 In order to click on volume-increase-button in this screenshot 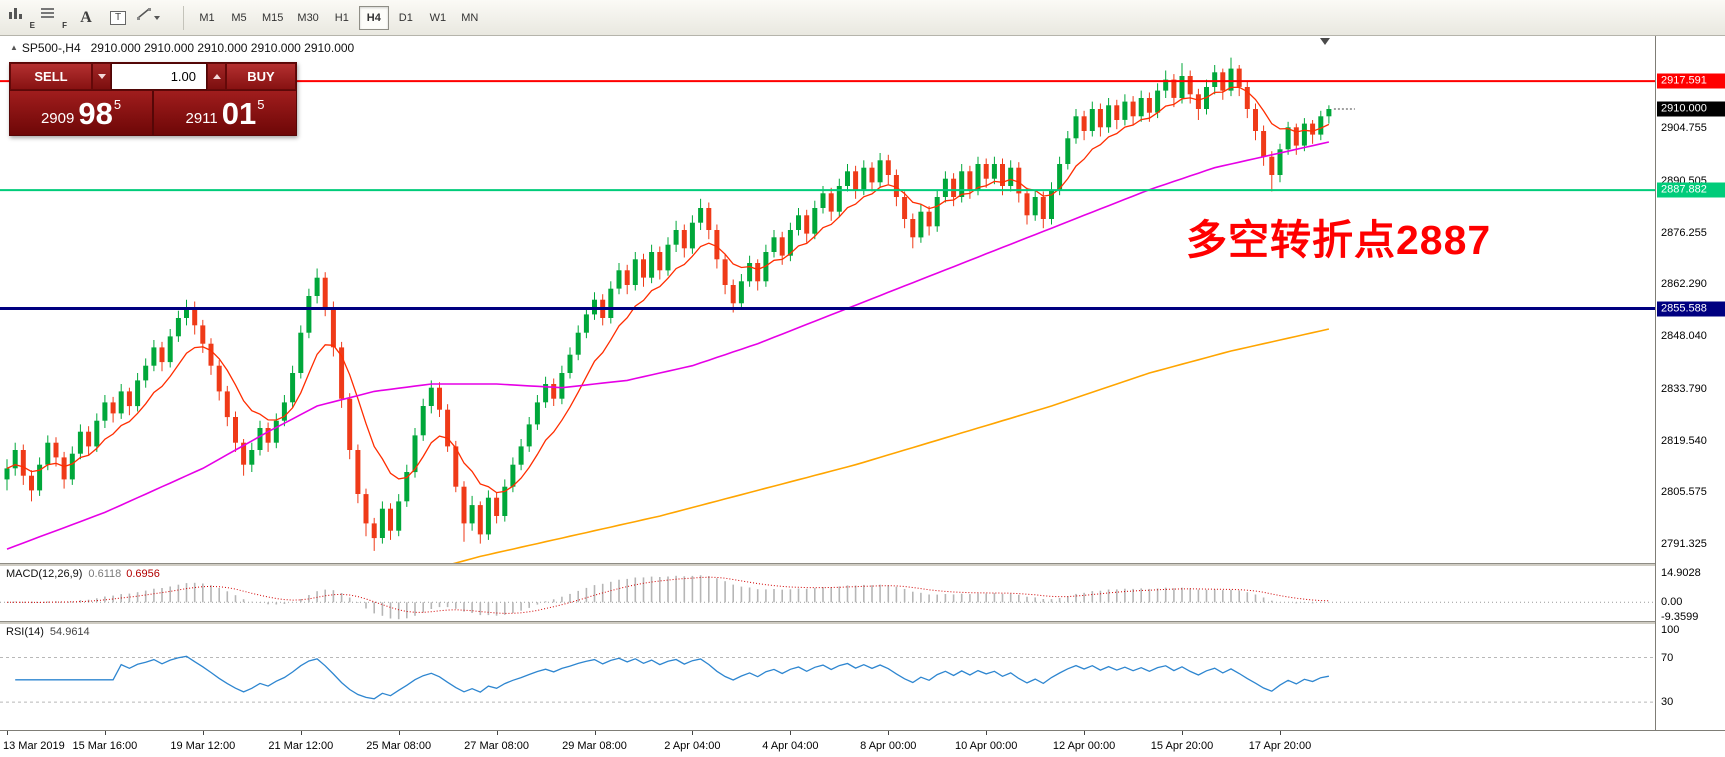, I will do `click(216, 76)`.